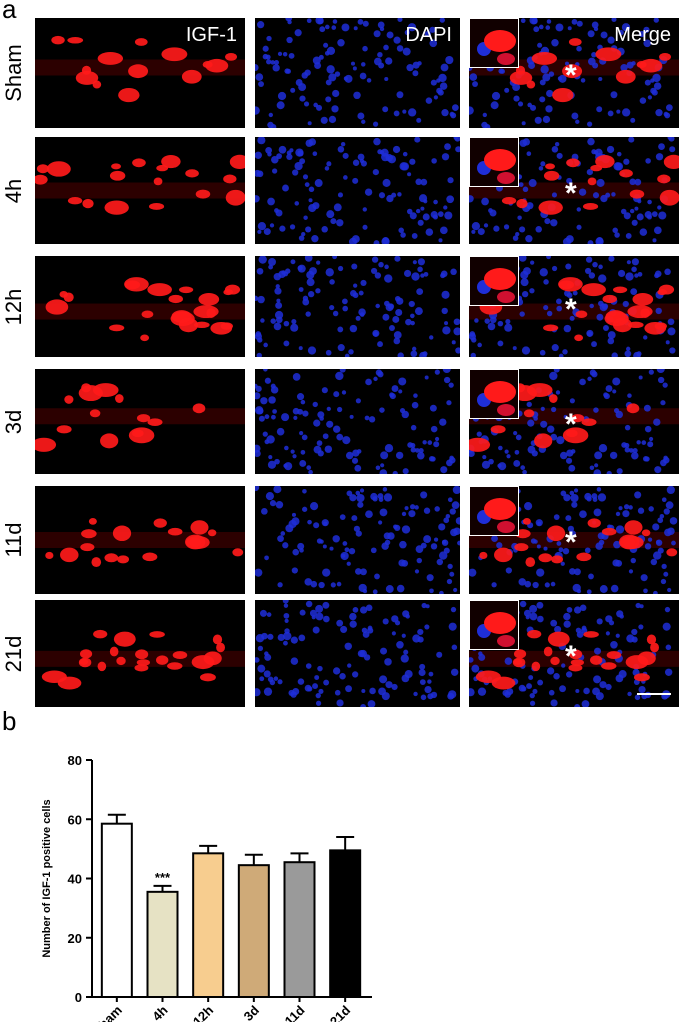  I want to click on y-tick-label: 80, so click(75, 760).